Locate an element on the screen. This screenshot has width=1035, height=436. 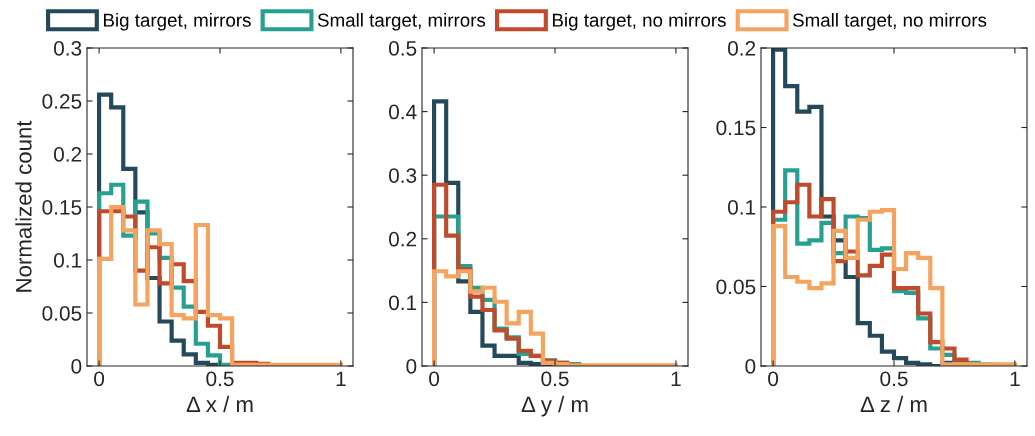
y-axis-title: Normalized count is located at coordinates (23, 206).